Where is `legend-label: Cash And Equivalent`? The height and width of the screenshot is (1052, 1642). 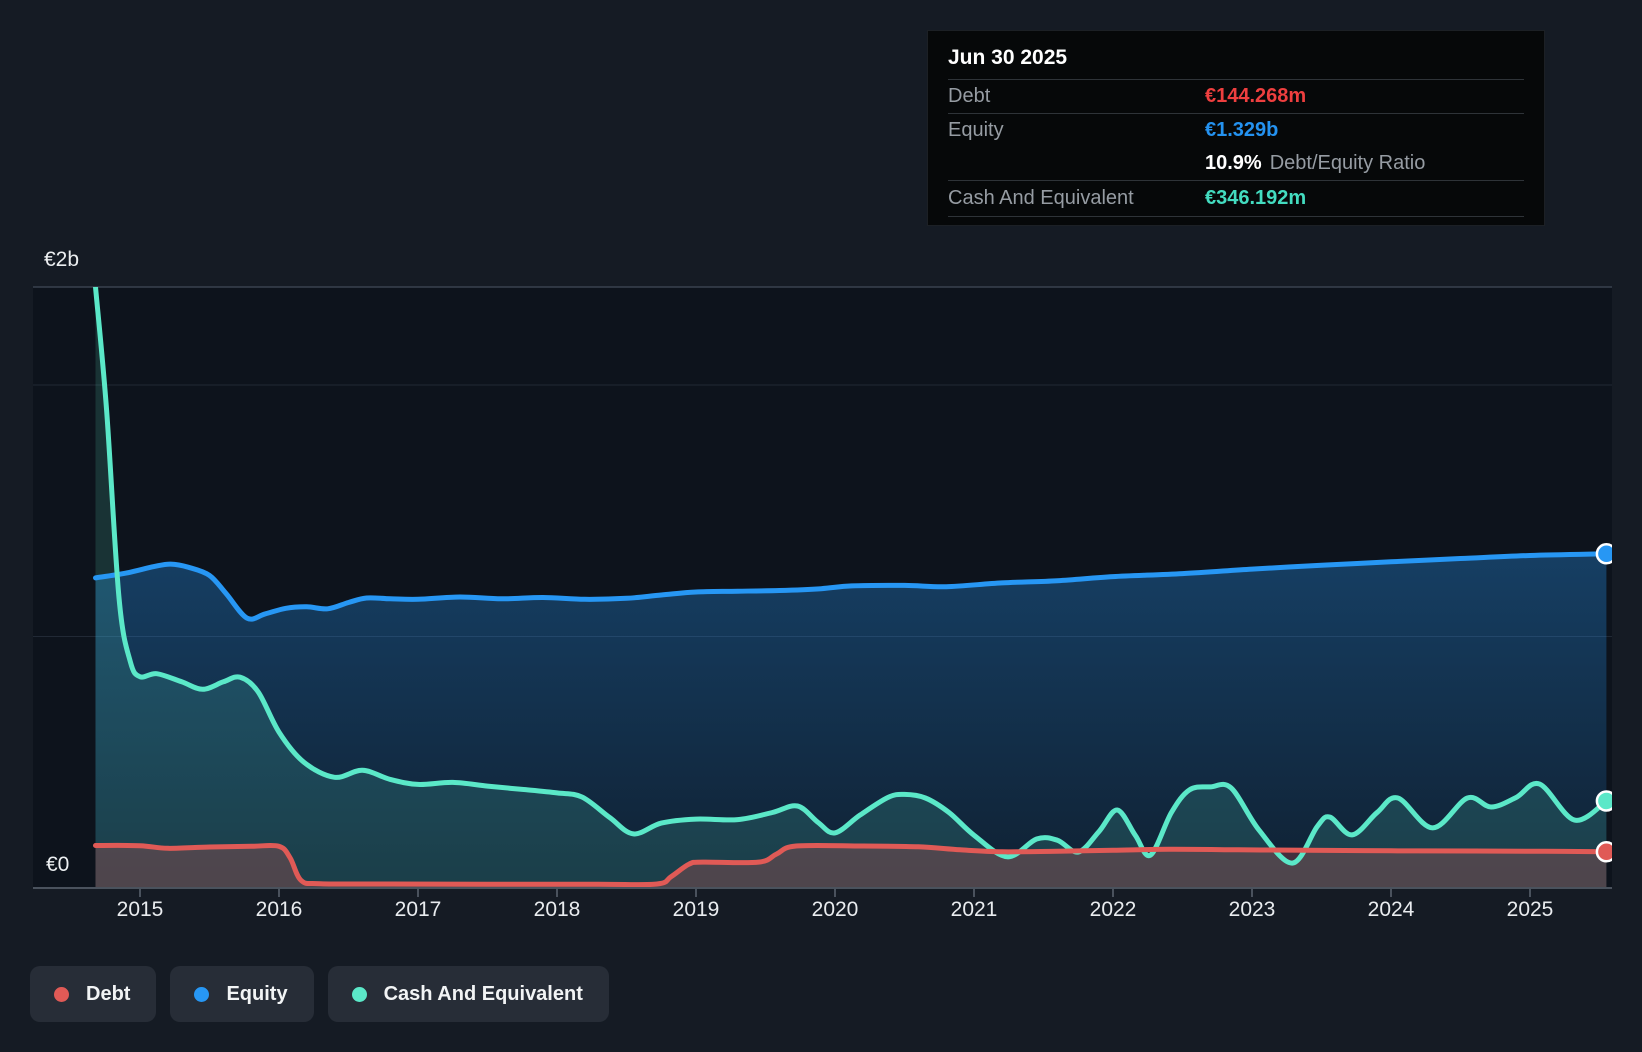 legend-label: Cash And Equivalent is located at coordinates (483, 993).